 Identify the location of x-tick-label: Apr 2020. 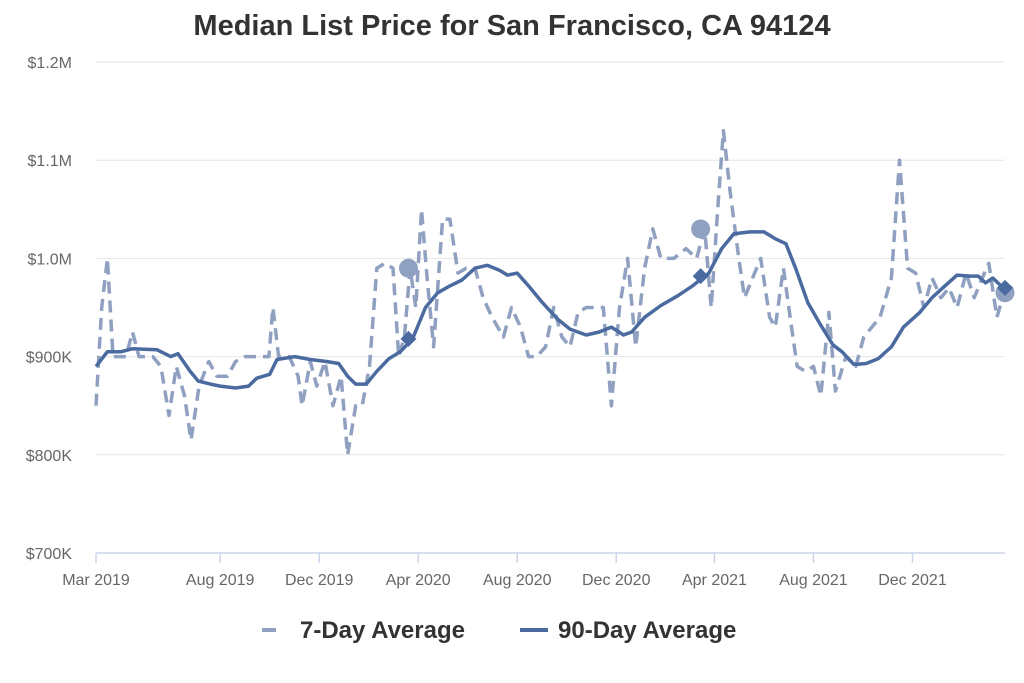
(418, 580).